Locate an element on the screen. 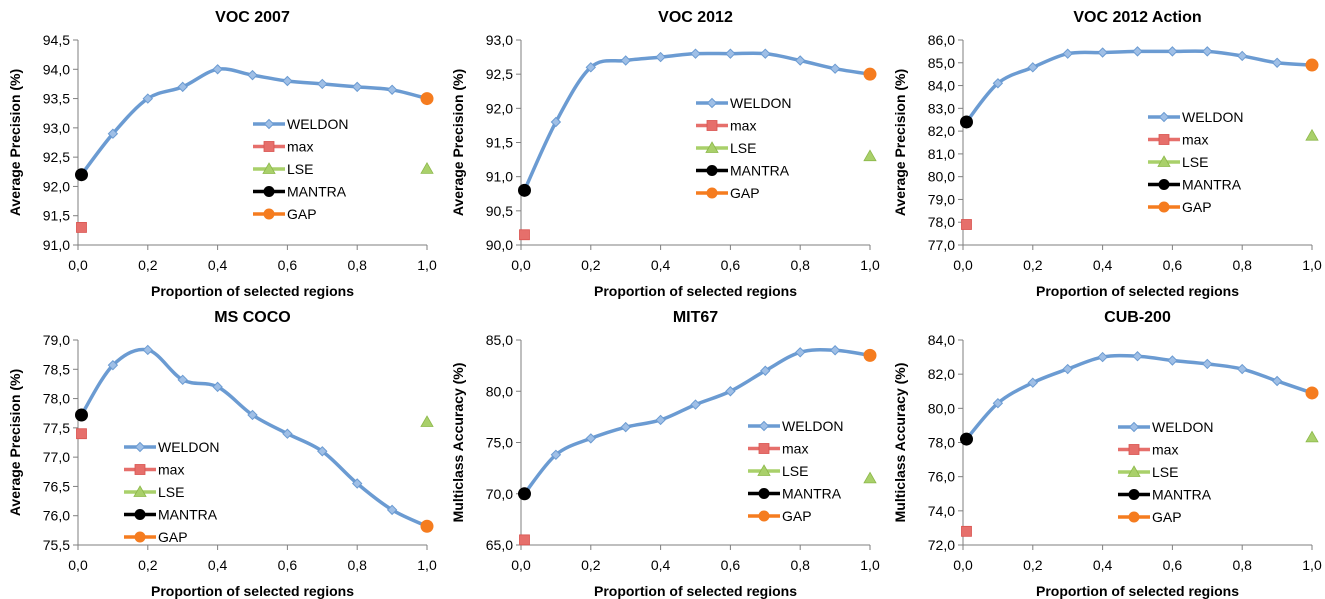 Image resolution: width=1325 pixels, height=599 pixels. x-tick-label: 0,8 is located at coordinates (357, 565).